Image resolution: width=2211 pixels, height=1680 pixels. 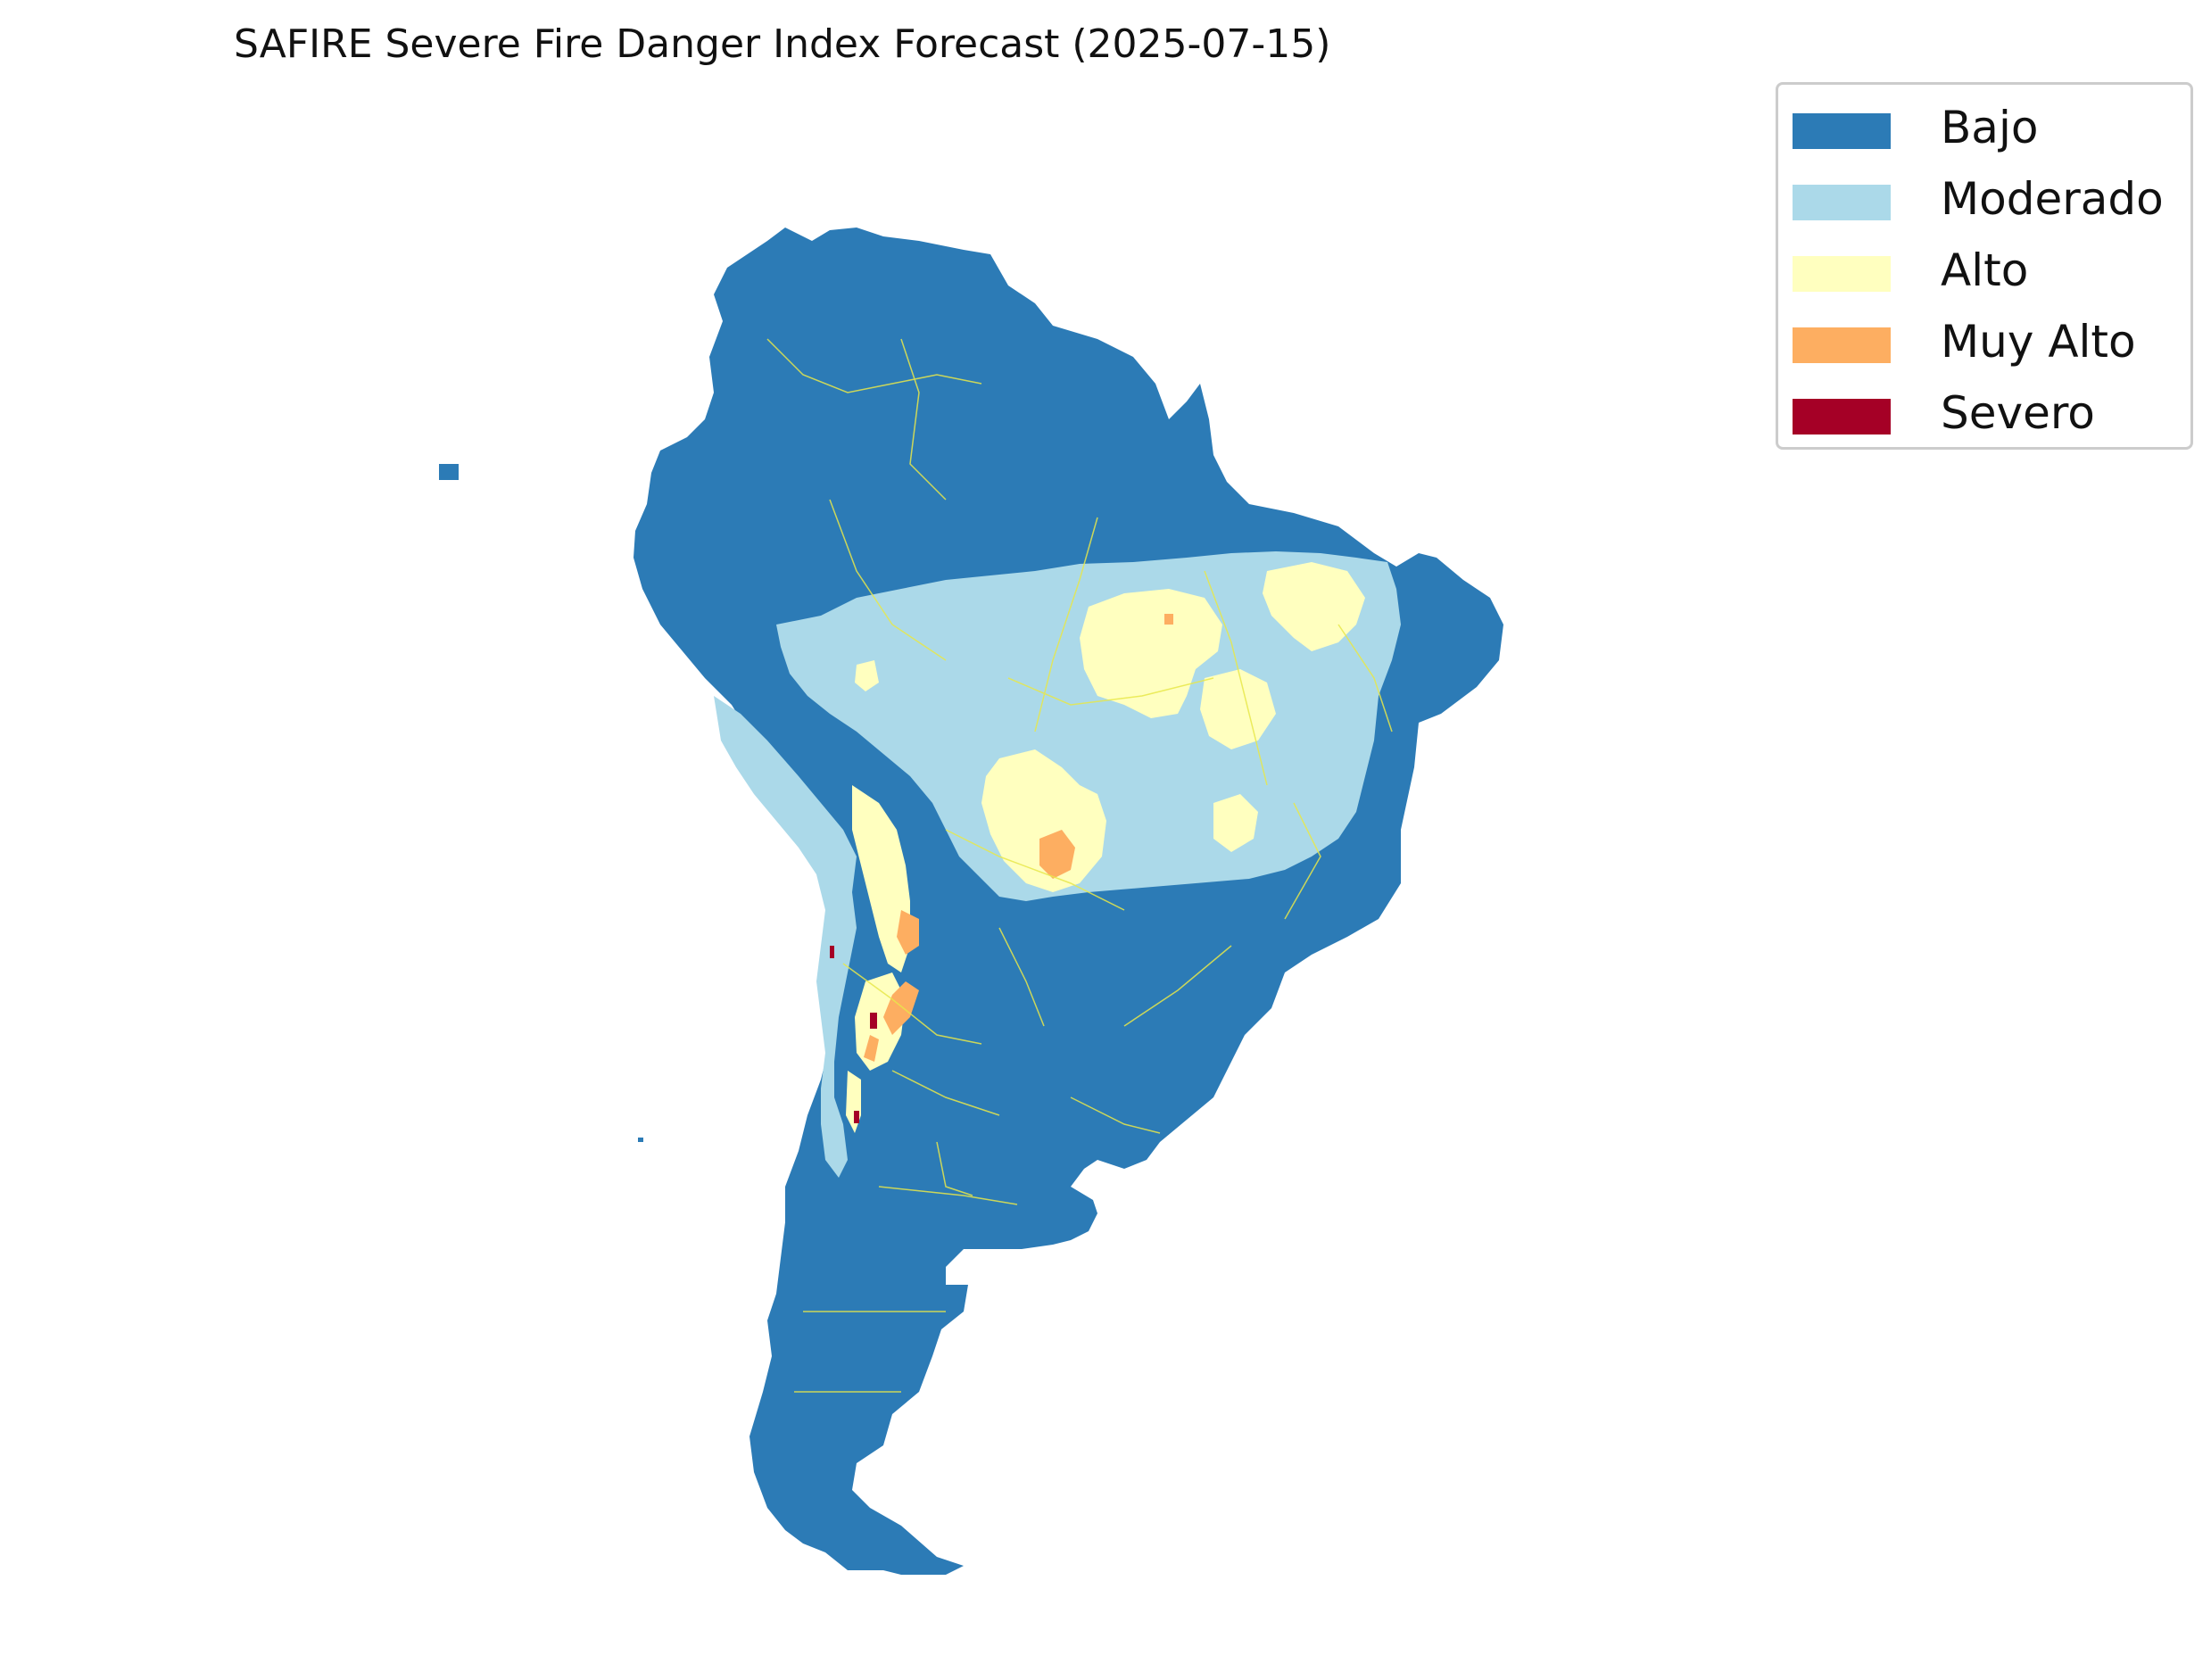 I want to click on severo-zones, so click(x=853, y=1034).